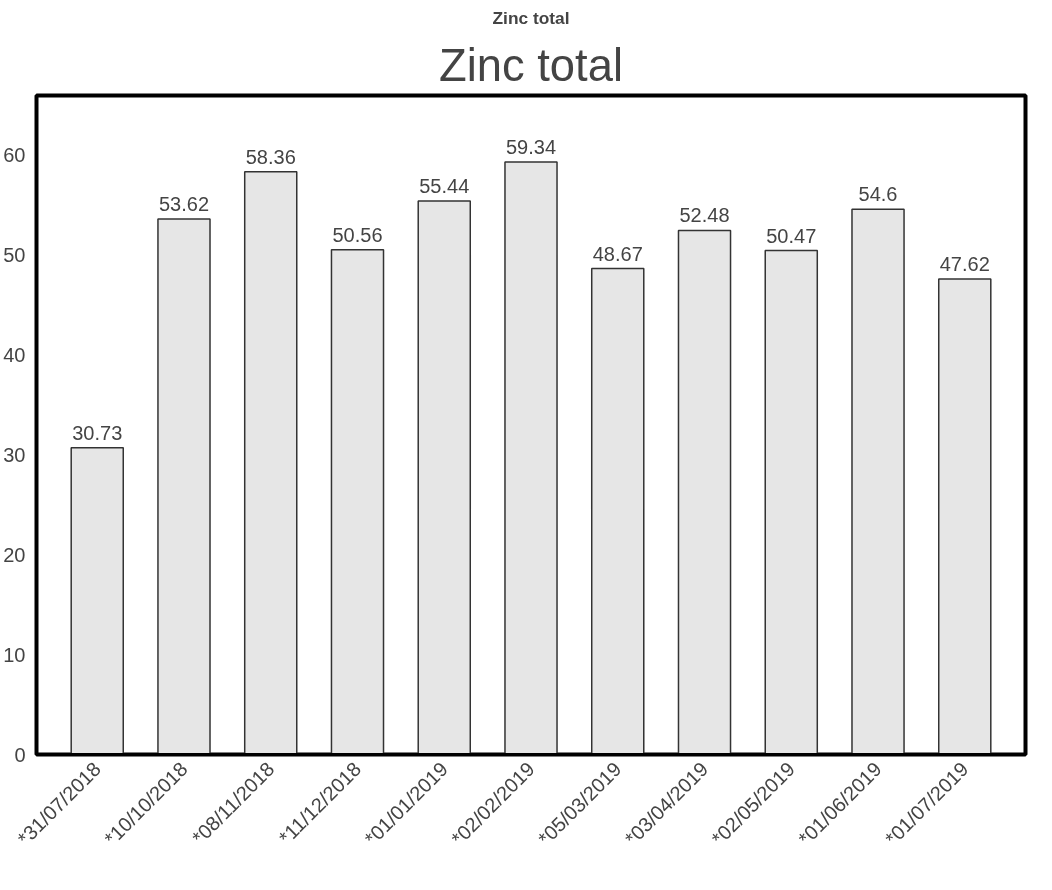 The height and width of the screenshot is (890, 1052). What do you see at coordinates (964, 264) in the screenshot?
I see `data-label: 47.62` at bounding box center [964, 264].